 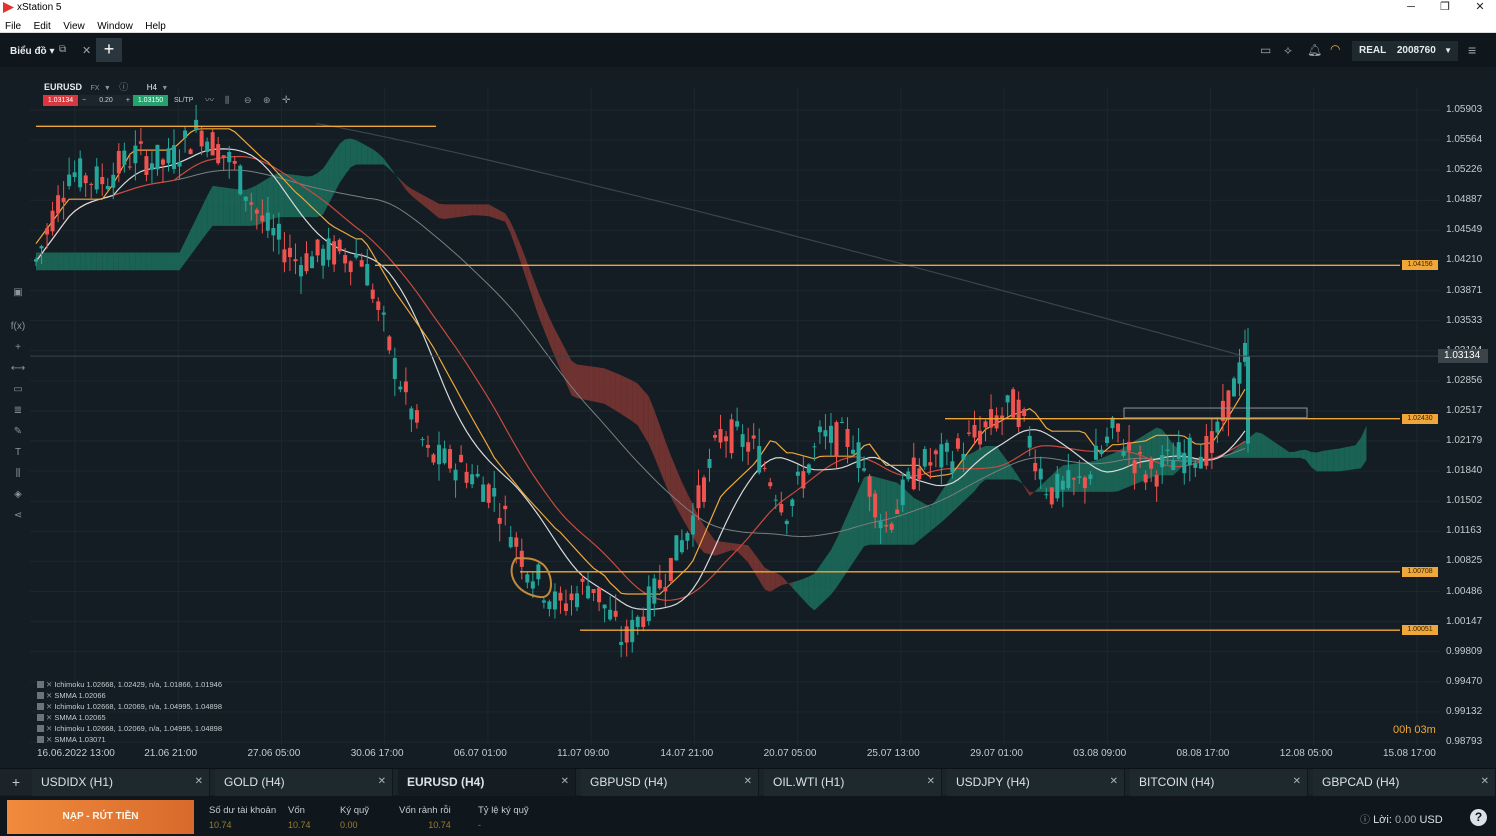 I want to click on tab-bitcoin: BITCOIN (H4) ✕, so click(x=1219, y=782).